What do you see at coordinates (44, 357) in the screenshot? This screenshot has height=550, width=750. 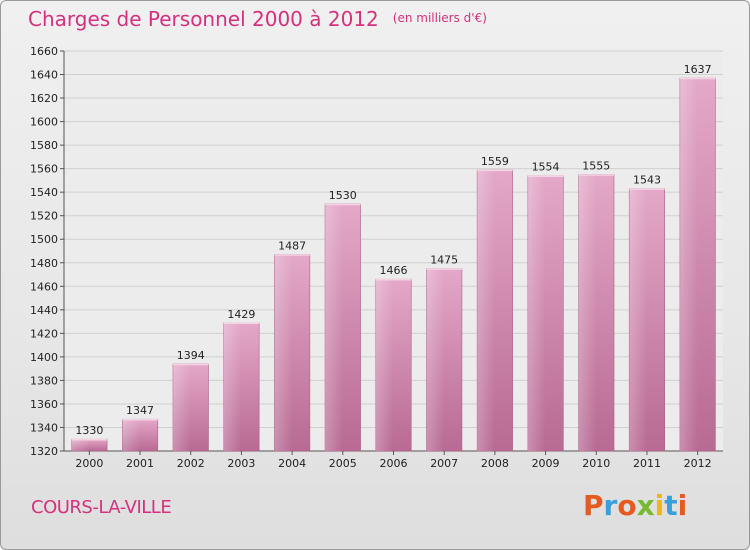 I see `y-tick-label: 1400` at bounding box center [44, 357].